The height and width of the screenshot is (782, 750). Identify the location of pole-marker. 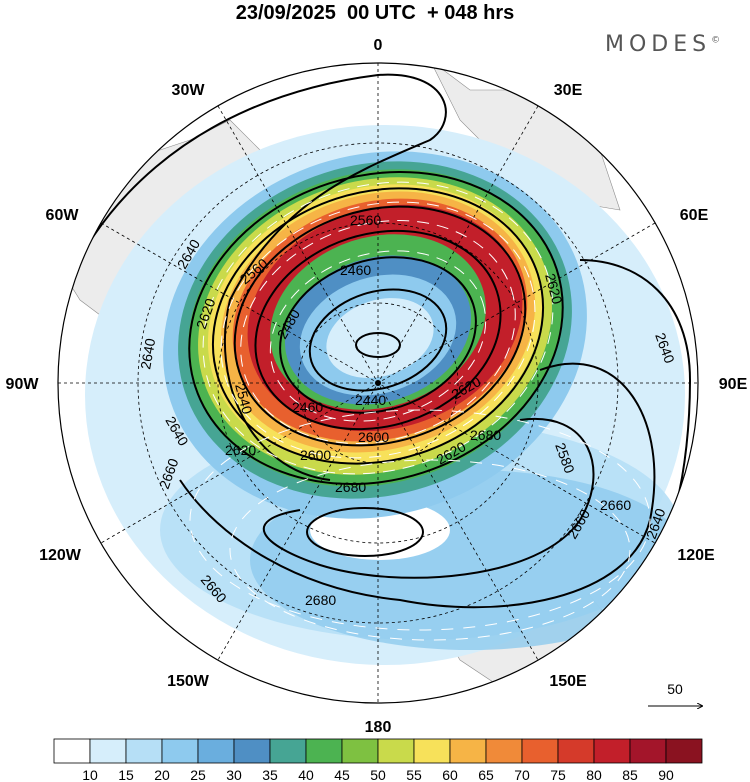
(378, 383).